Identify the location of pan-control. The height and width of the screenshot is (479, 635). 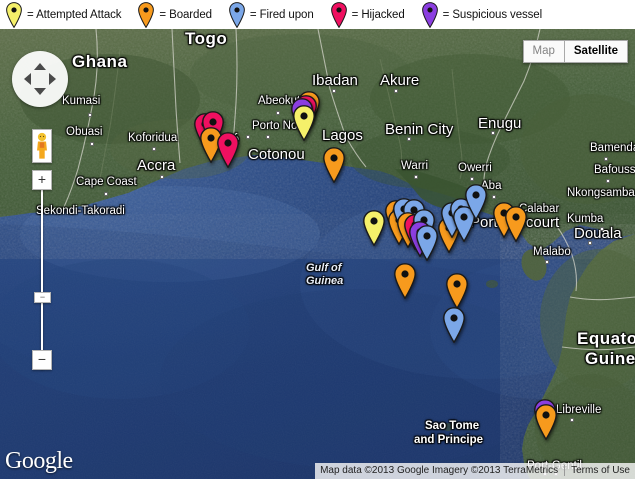
(40, 79).